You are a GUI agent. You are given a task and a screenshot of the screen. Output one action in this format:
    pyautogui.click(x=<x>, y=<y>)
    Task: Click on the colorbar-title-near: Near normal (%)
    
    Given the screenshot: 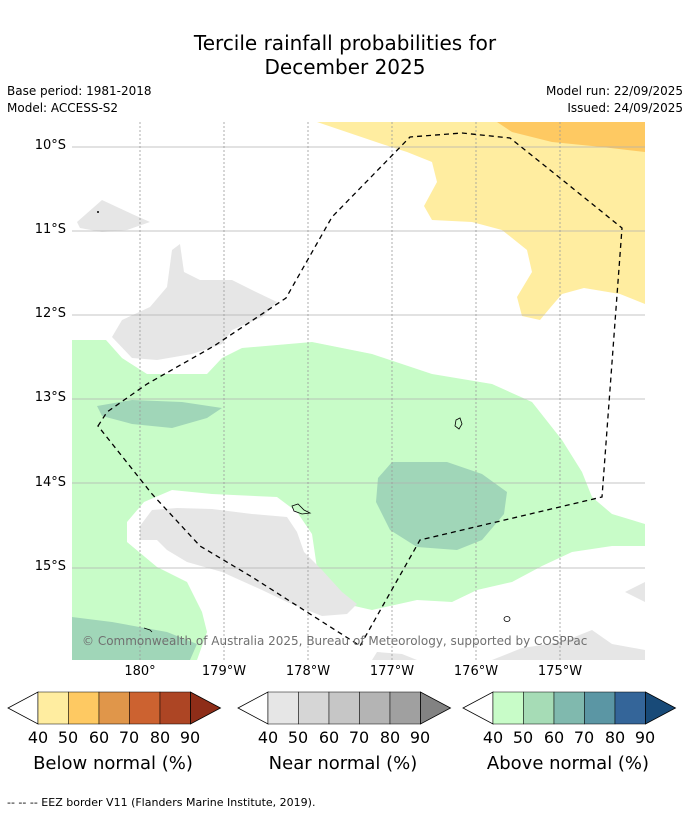 What is the action you would take?
    pyautogui.click(x=343, y=763)
    